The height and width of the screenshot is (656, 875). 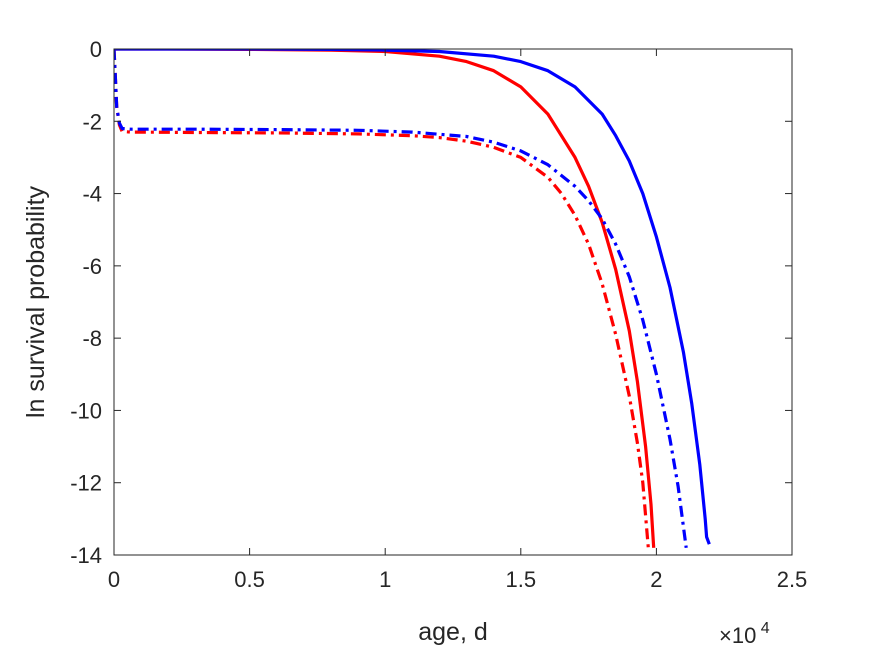 What do you see at coordinates (521, 579) in the screenshot?
I see `x-tick-label: 1.5` at bounding box center [521, 579].